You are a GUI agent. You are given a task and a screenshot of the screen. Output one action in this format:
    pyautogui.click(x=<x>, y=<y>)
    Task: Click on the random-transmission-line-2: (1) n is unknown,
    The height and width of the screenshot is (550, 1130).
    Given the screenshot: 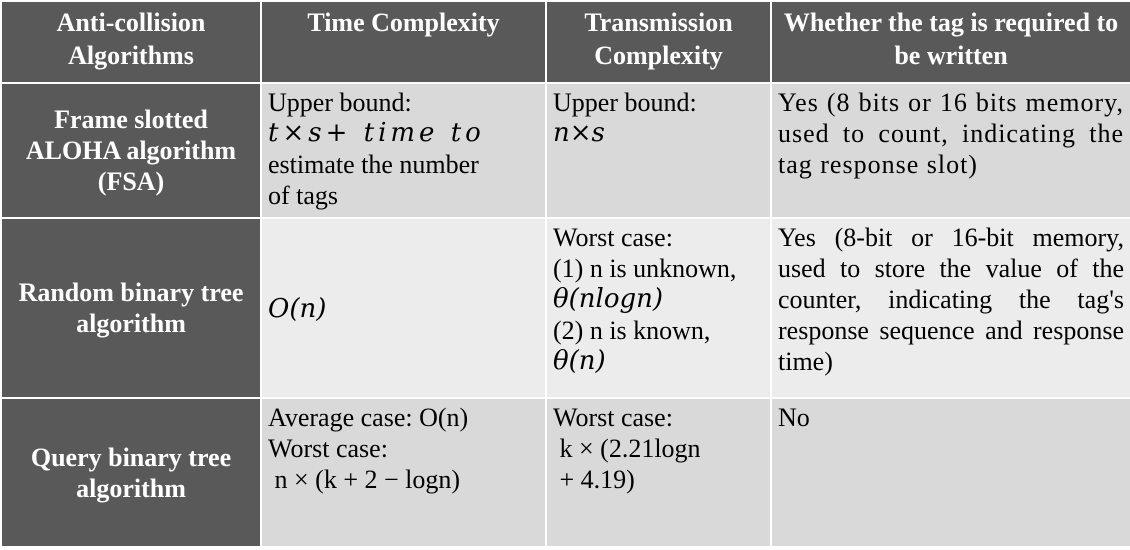 What is the action you would take?
    pyautogui.click(x=645, y=268)
    